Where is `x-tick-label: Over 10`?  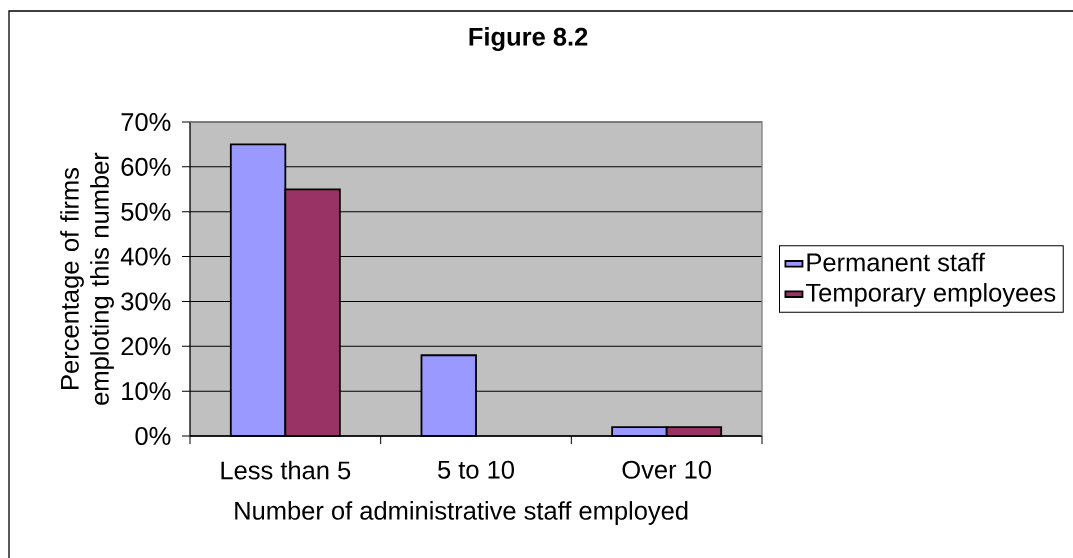
x-tick-label: Over 10 is located at coordinates (667, 469).